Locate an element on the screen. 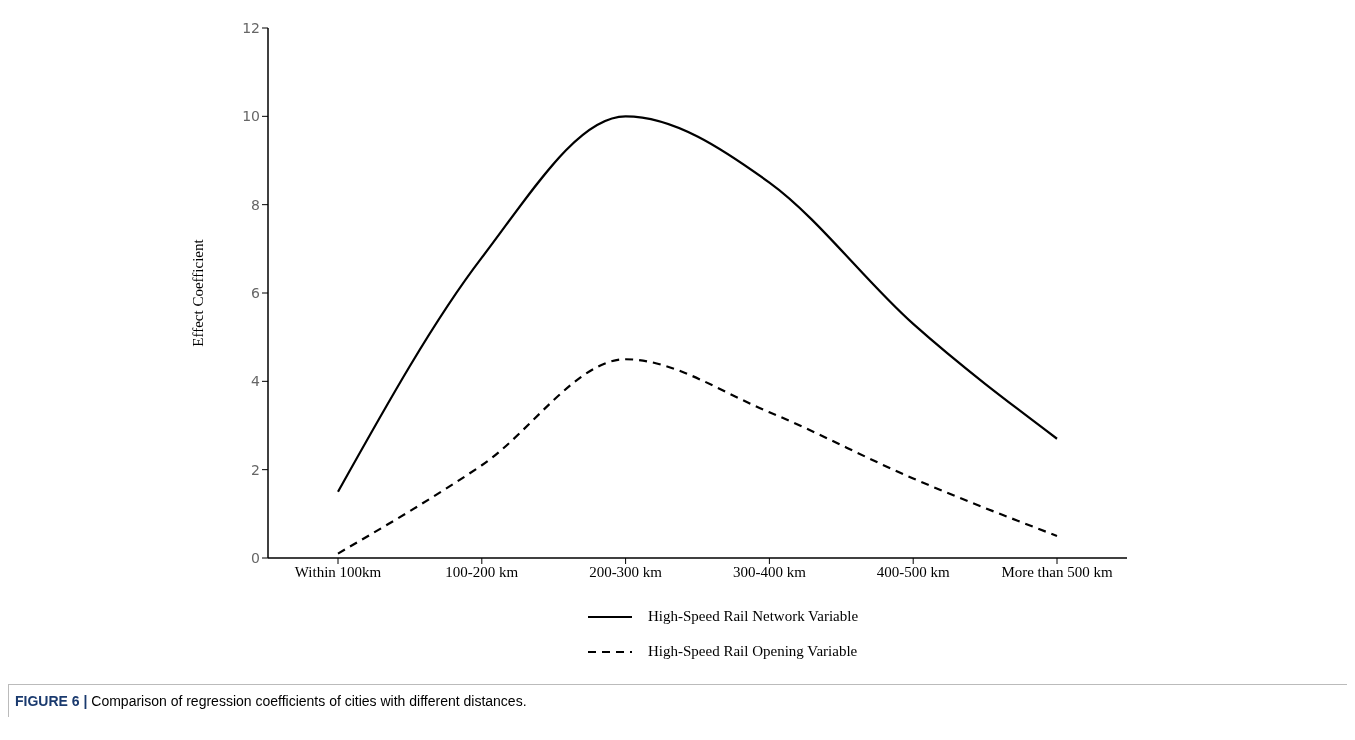  x-tick-label: 400-500 km is located at coordinates (913, 571).